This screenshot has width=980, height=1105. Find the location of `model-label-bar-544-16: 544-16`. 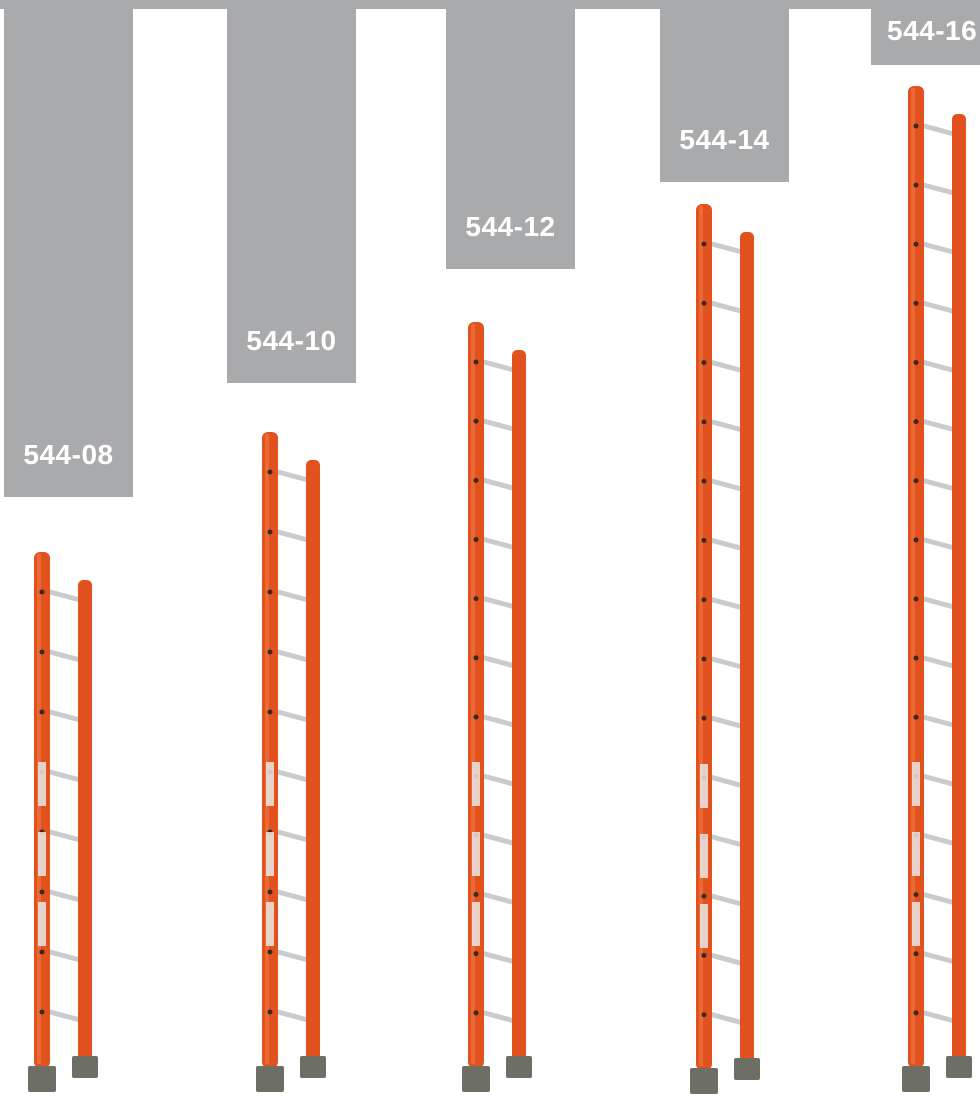

model-label-bar-544-16: 544-16 is located at coordinates (925, 32).